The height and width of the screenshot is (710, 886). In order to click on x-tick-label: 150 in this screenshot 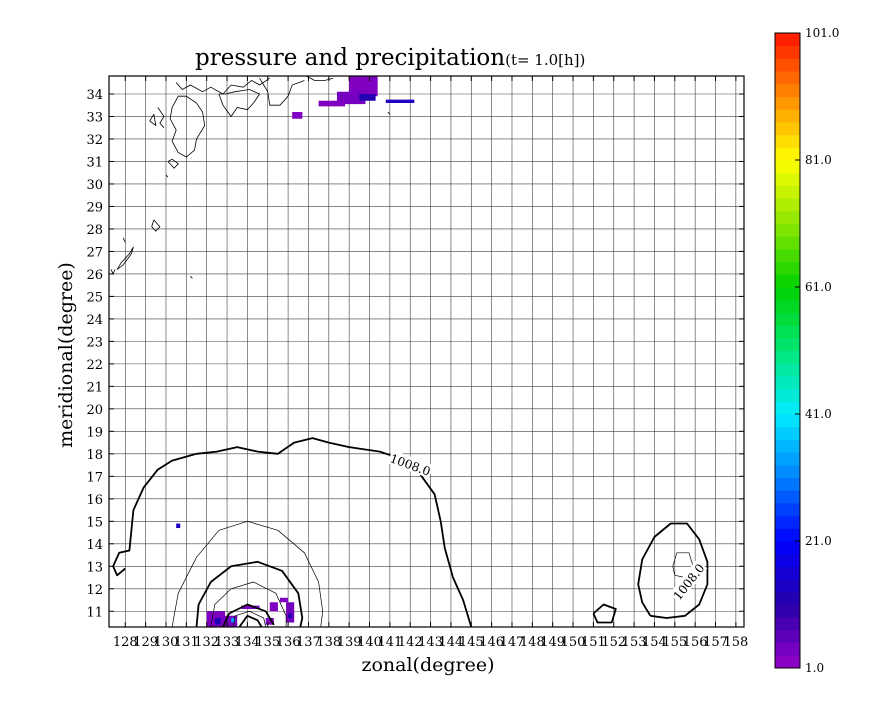, I will do `click(573, 642)`.